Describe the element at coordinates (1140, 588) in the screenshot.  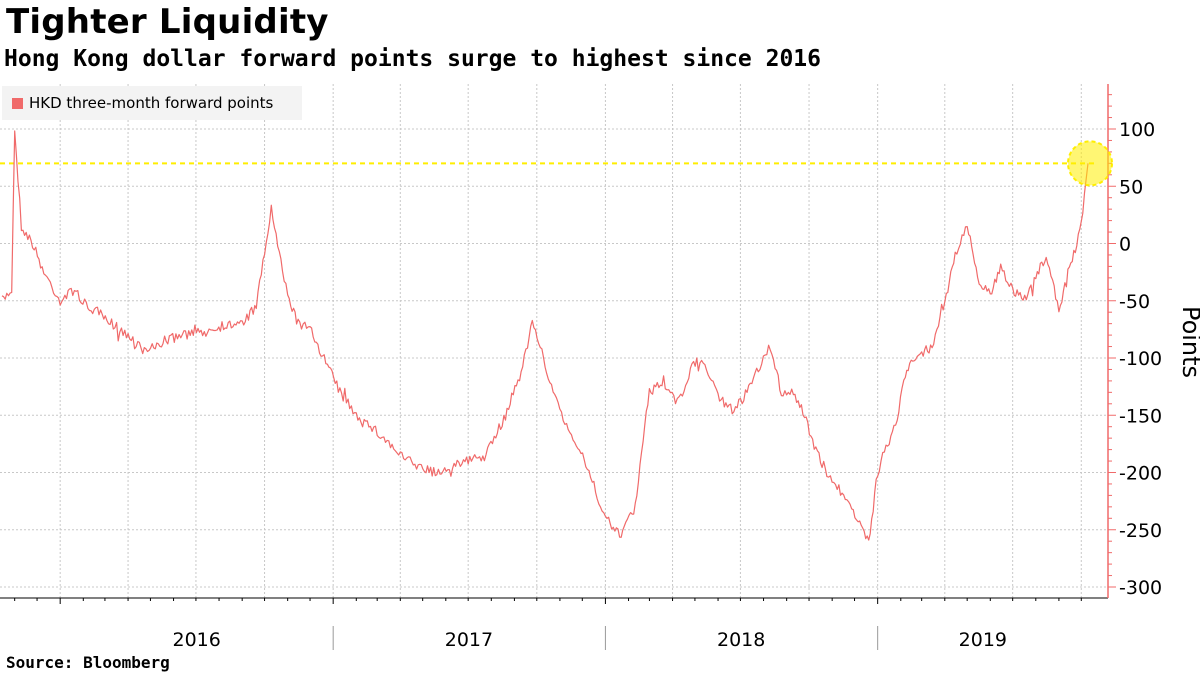
I see `y-tick-label: -300` at that location.